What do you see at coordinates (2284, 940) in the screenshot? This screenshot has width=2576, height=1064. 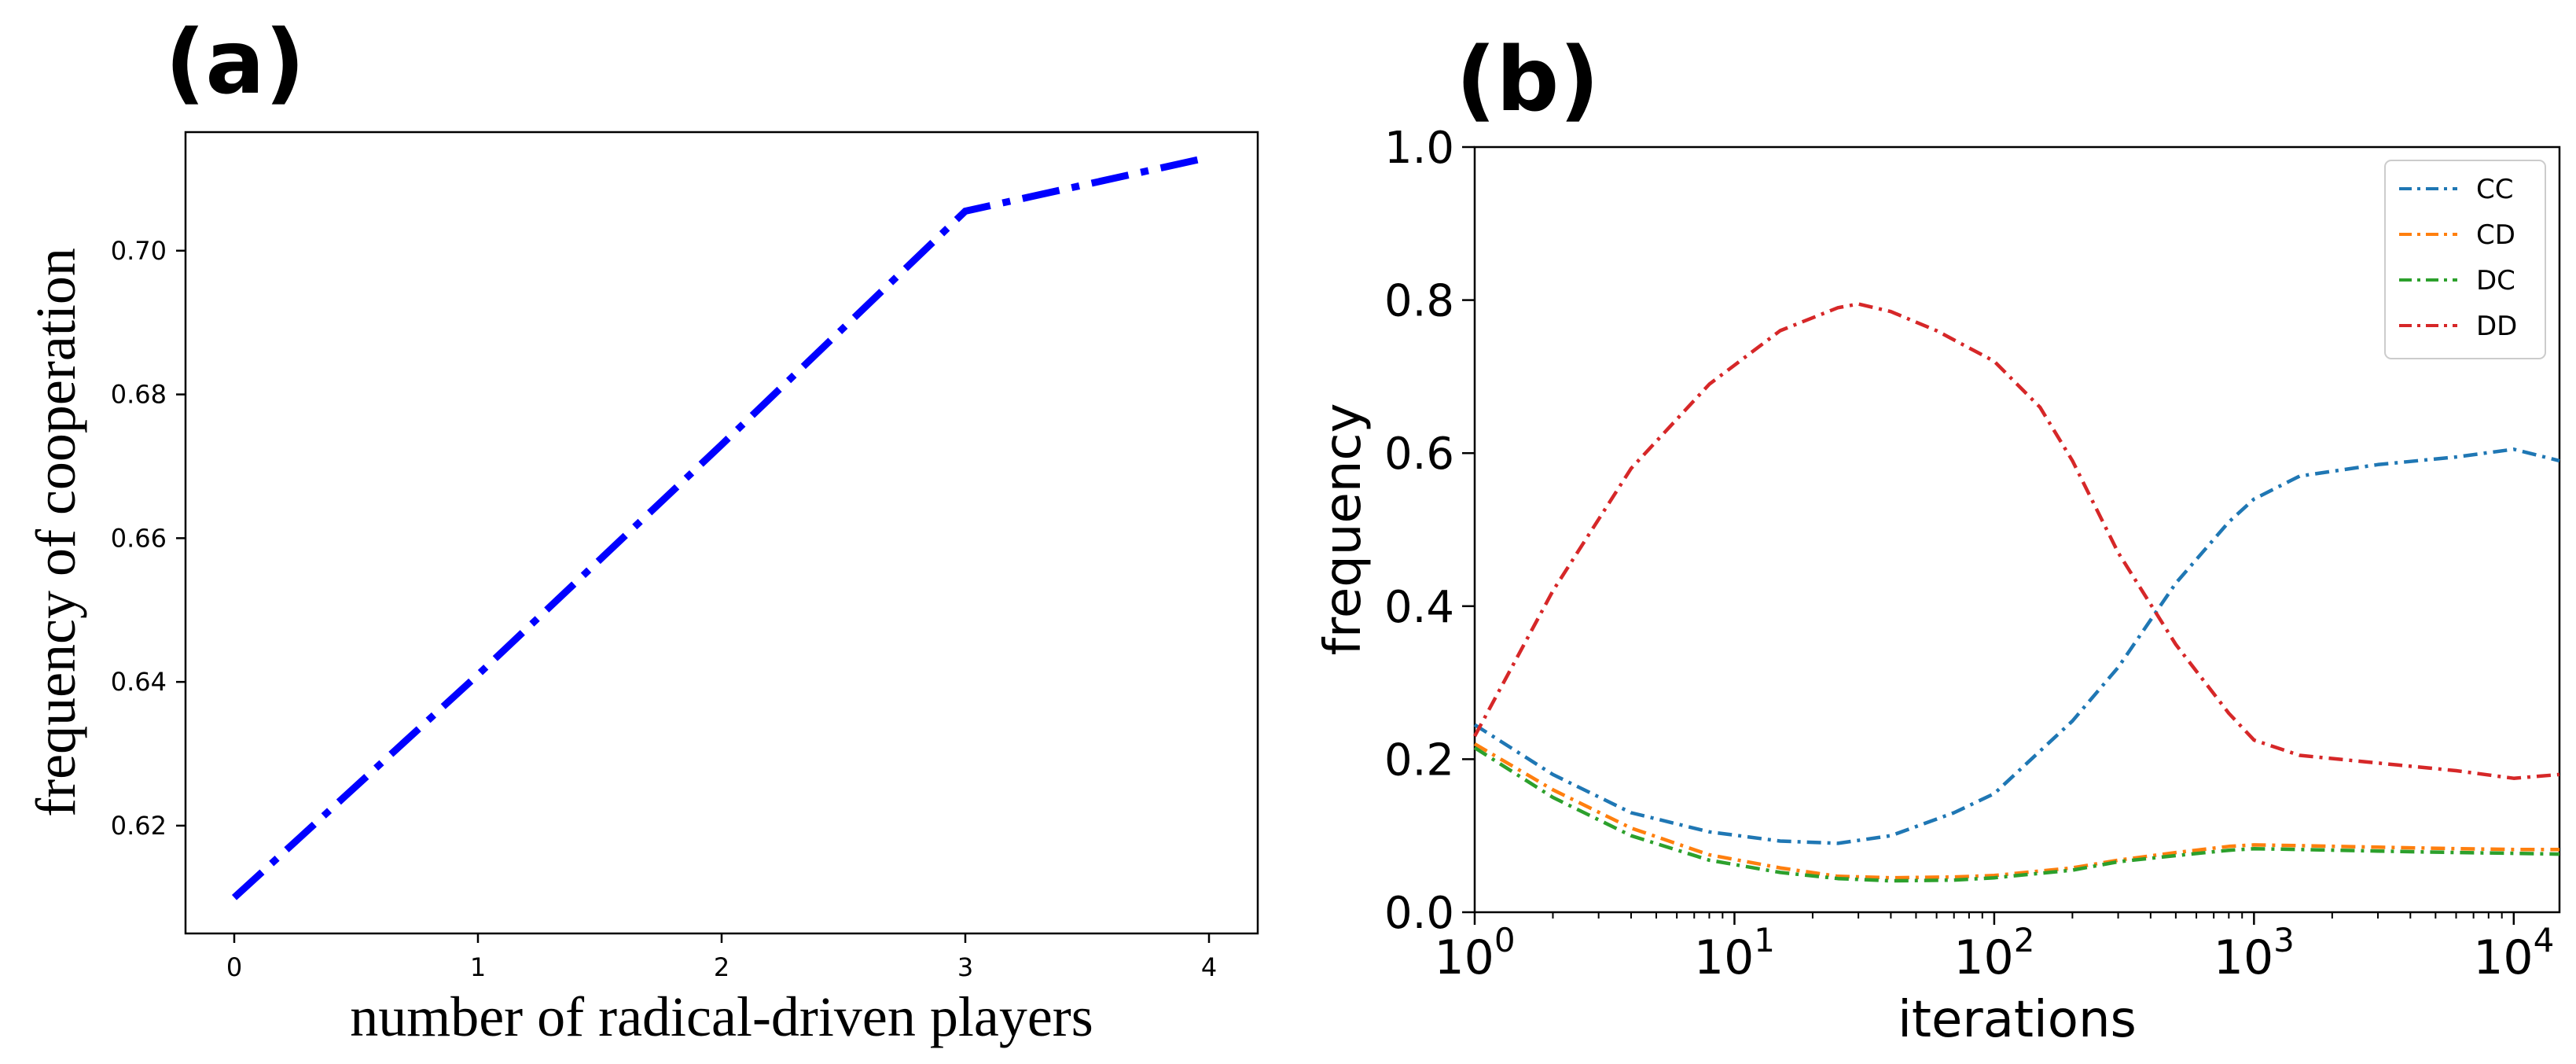 I see `x-tick-exponent: 3` at bounding box center [2284, 940].